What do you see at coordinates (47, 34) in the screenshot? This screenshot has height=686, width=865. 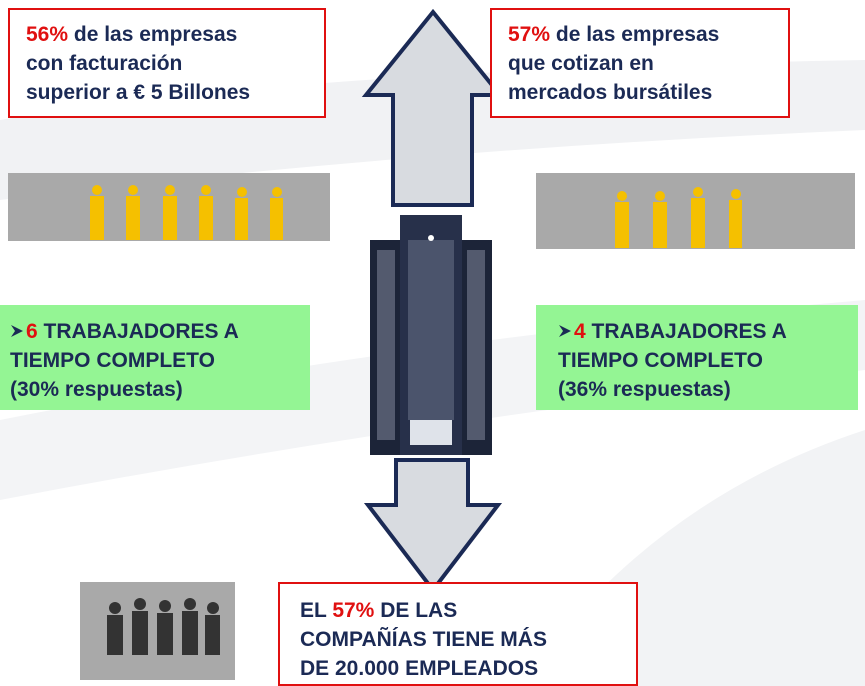 I see `highlight: 56%` at bounding box center [47, 34].